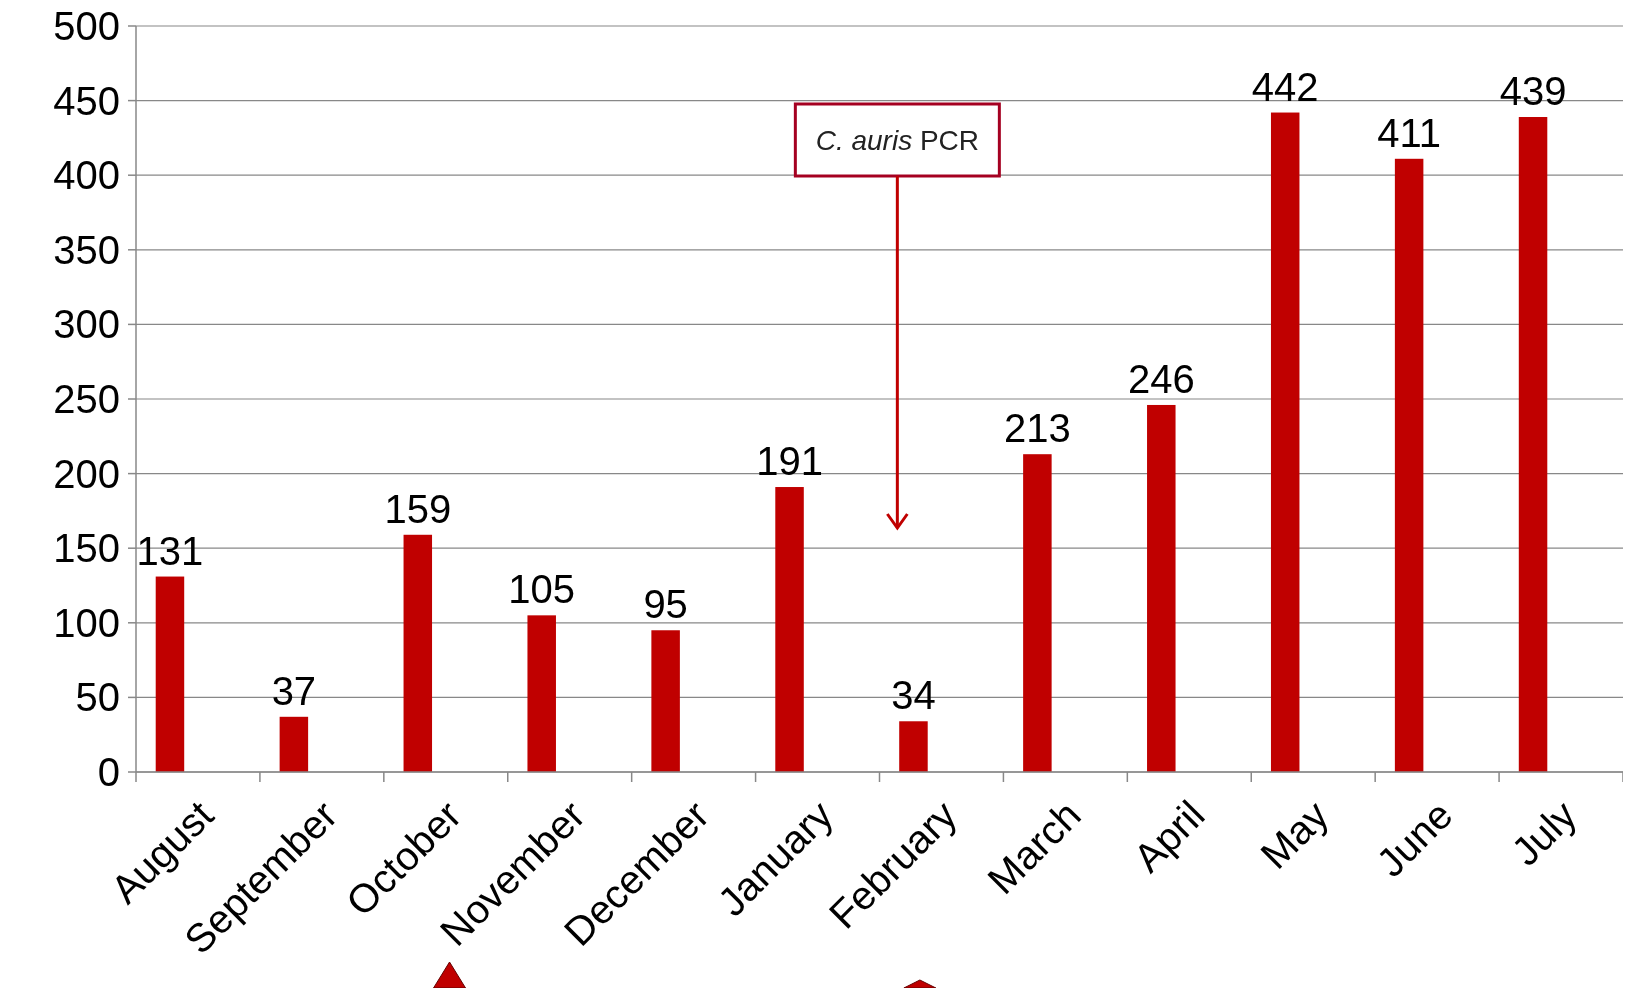  I want to click on data-label: 95, so click(665, 604).